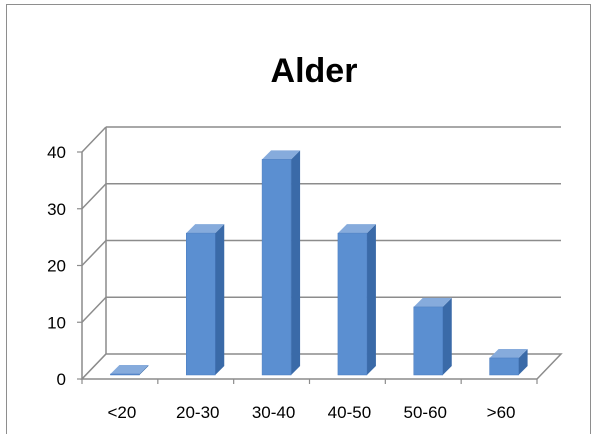 This screenshot has width=601, height=436. What do you see at coordinates (197, 412) in the screenshot?
I see `x-tick-label: 20-30` at bounding box center [197, 412].